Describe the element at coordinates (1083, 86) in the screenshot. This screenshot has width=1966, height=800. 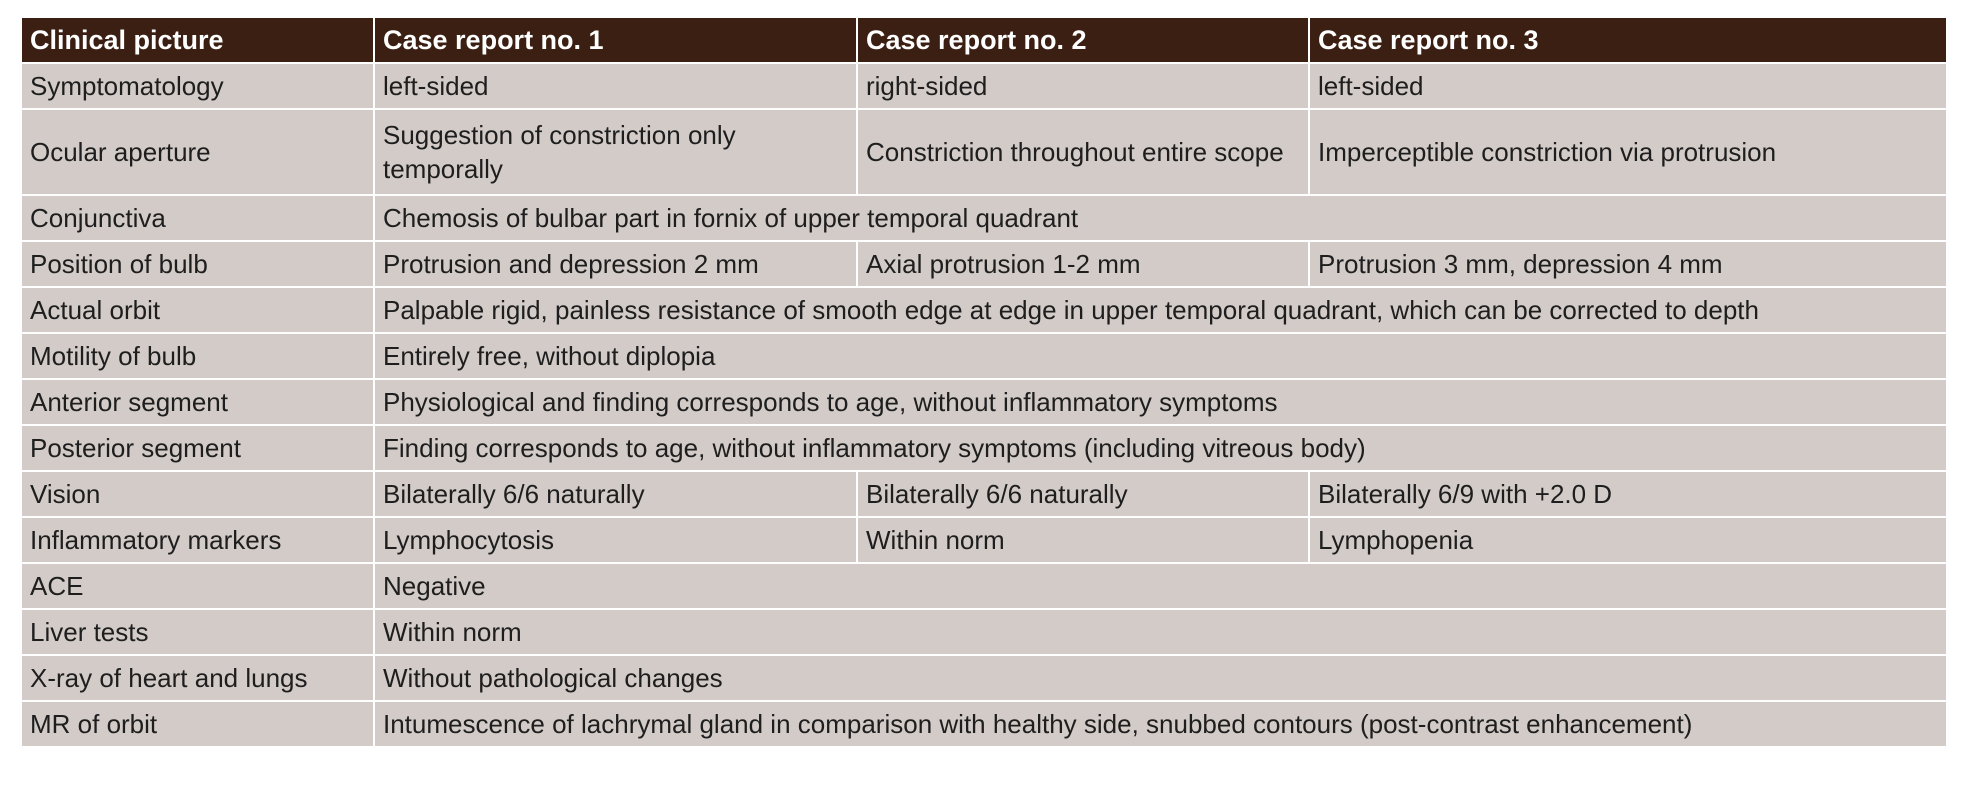
I see `table-cell-case-2: right-sided` at that location.